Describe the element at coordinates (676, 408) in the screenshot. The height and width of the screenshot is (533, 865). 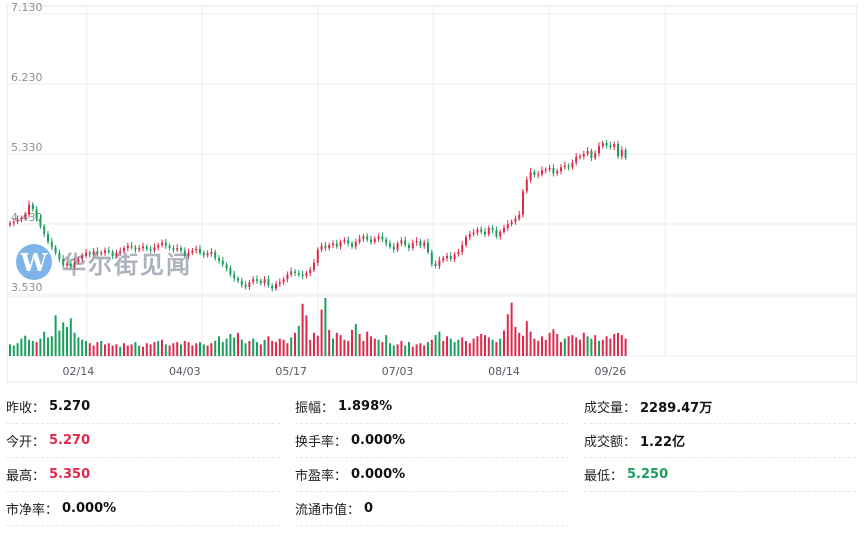
I see `stat-value: 2289.47万` at that location.